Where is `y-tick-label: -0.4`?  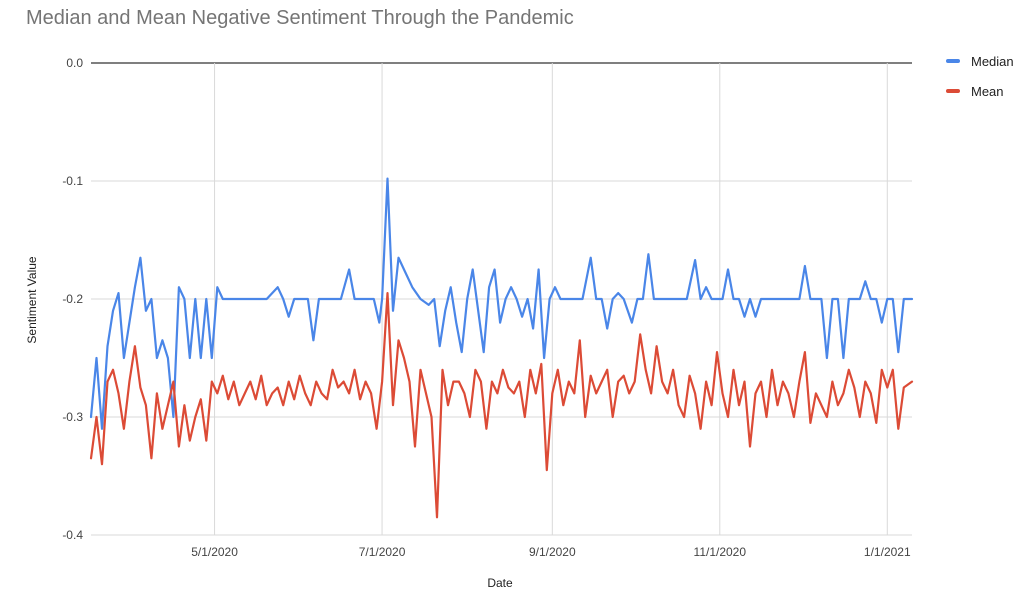 y-tick-label: -0.4 is located at coordinates (72, 535).